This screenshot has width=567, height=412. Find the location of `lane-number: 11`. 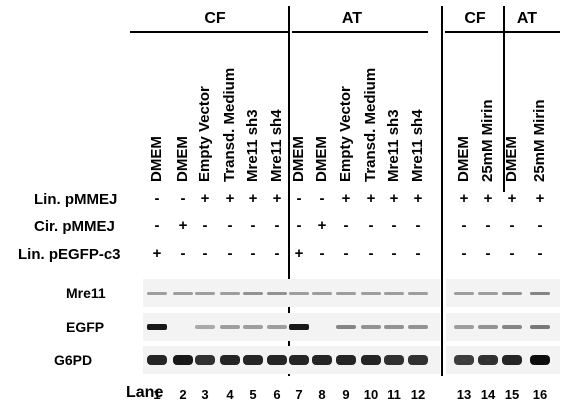

lane-number: 11 is located at coordinates (394, 394).